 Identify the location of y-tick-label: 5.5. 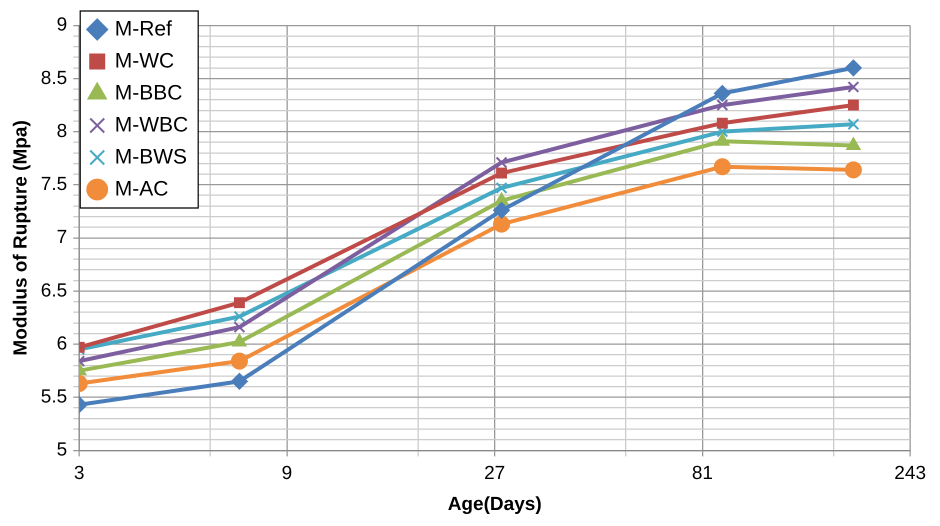
(54, 397).